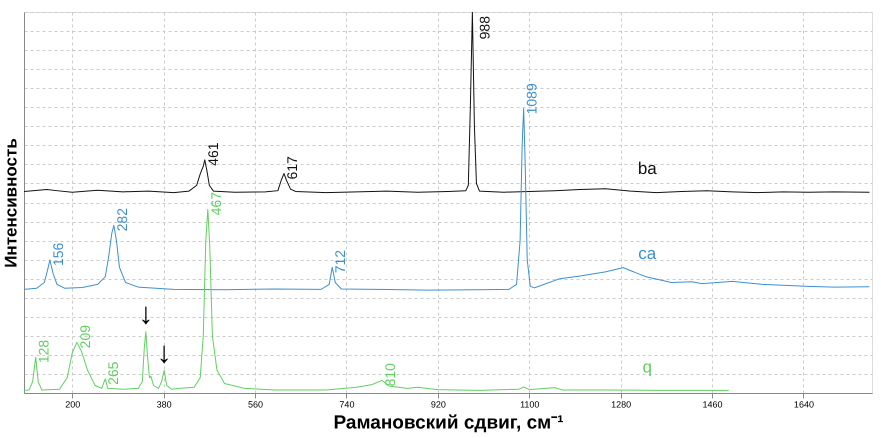 Image resolution: width=881 pixels, height=438 pixels. What do you see at coordinates (438, 405) in the screenshot?
I see `x-tick-label: 920` at bounding box center [438, 405].